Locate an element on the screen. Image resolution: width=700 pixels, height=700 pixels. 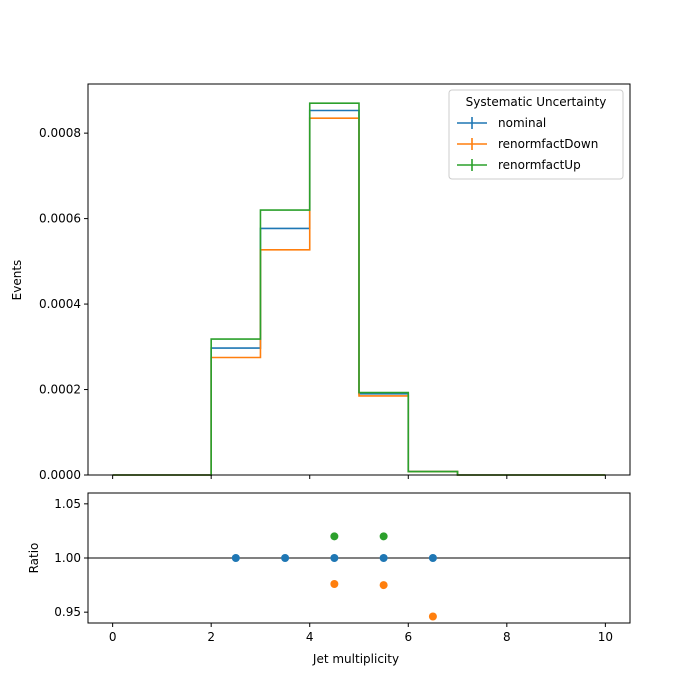
ratio-x-axis-label: Jet multiplicity is located at coordinates (355, 659).